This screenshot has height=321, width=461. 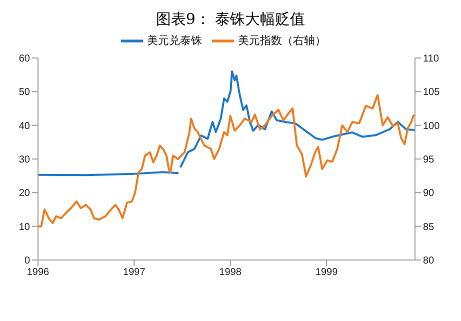 What do you see at coordinates (230, 19) in the screenshot?
I see `chart-title: 图表9： 泰铢大幅贬值` at bounding box center [230, 19].